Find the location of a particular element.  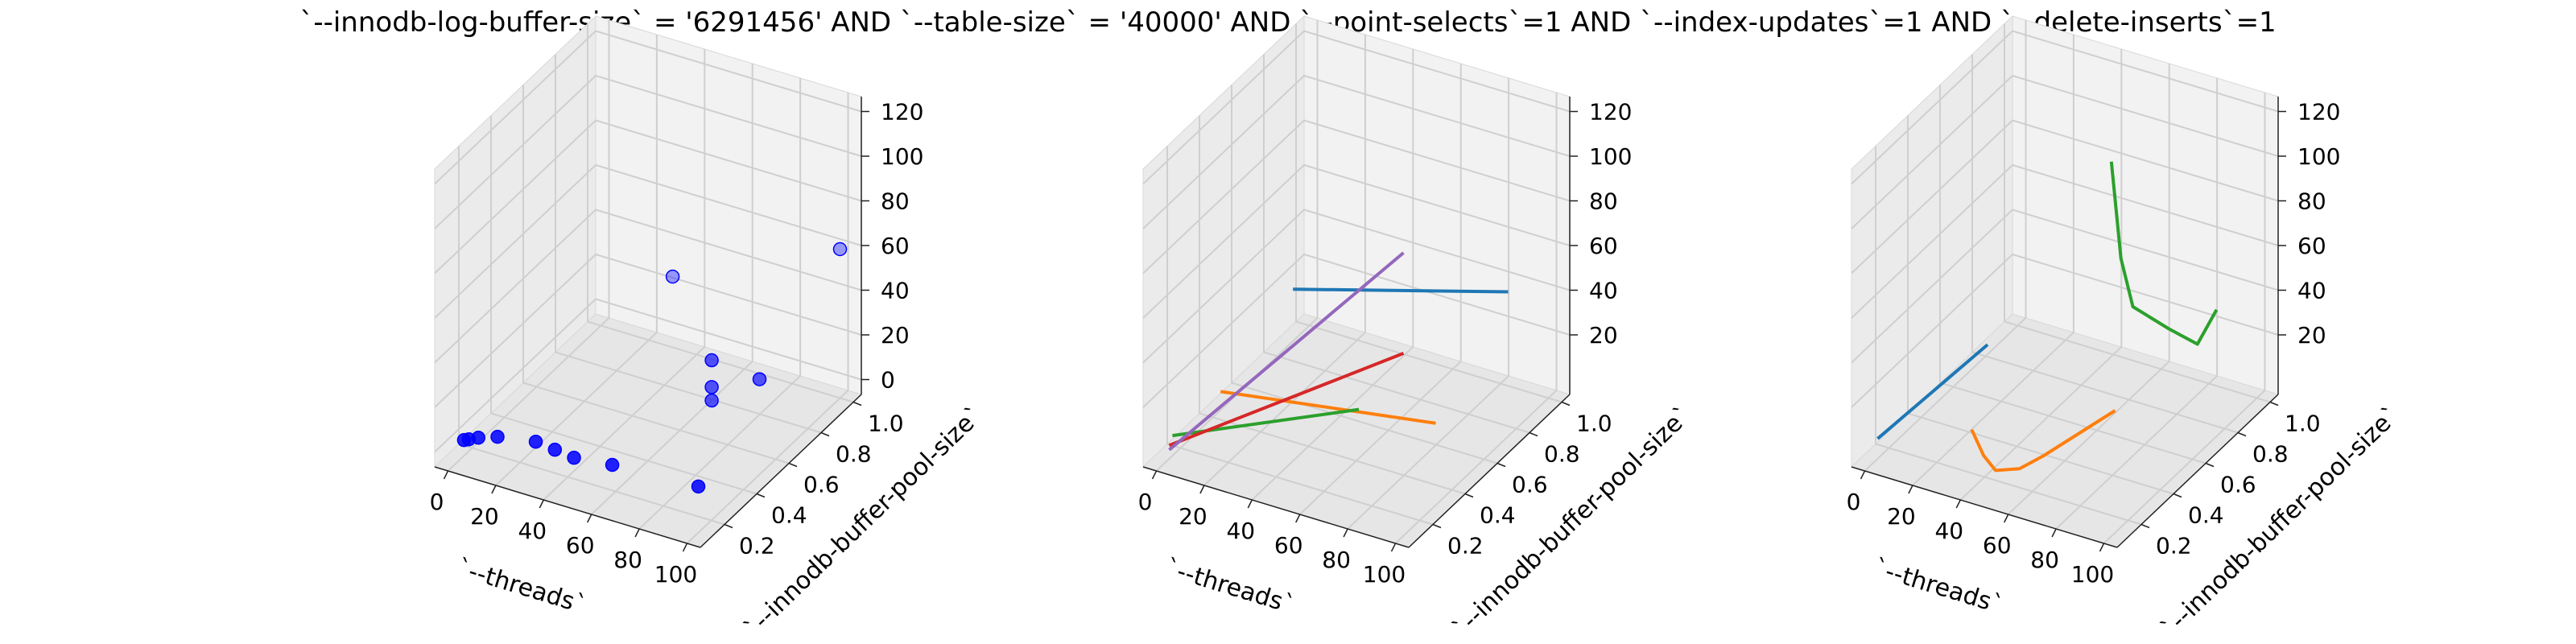

x-tick-label: 0 is located at coordinates (1145, 502).